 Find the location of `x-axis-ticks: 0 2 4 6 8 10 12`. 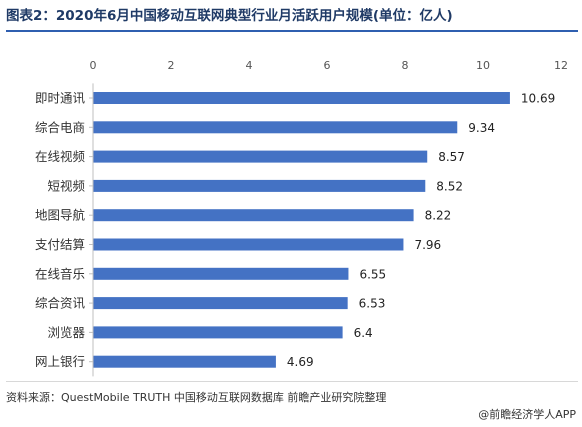

x-axis-ticks: 0 2 4 6 8 10 12 is located at coordinates (329, 65).